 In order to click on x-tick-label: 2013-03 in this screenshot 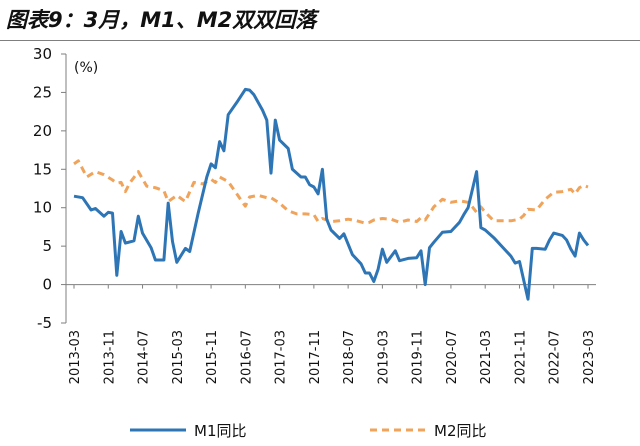, I will do `click(75, 357)`.